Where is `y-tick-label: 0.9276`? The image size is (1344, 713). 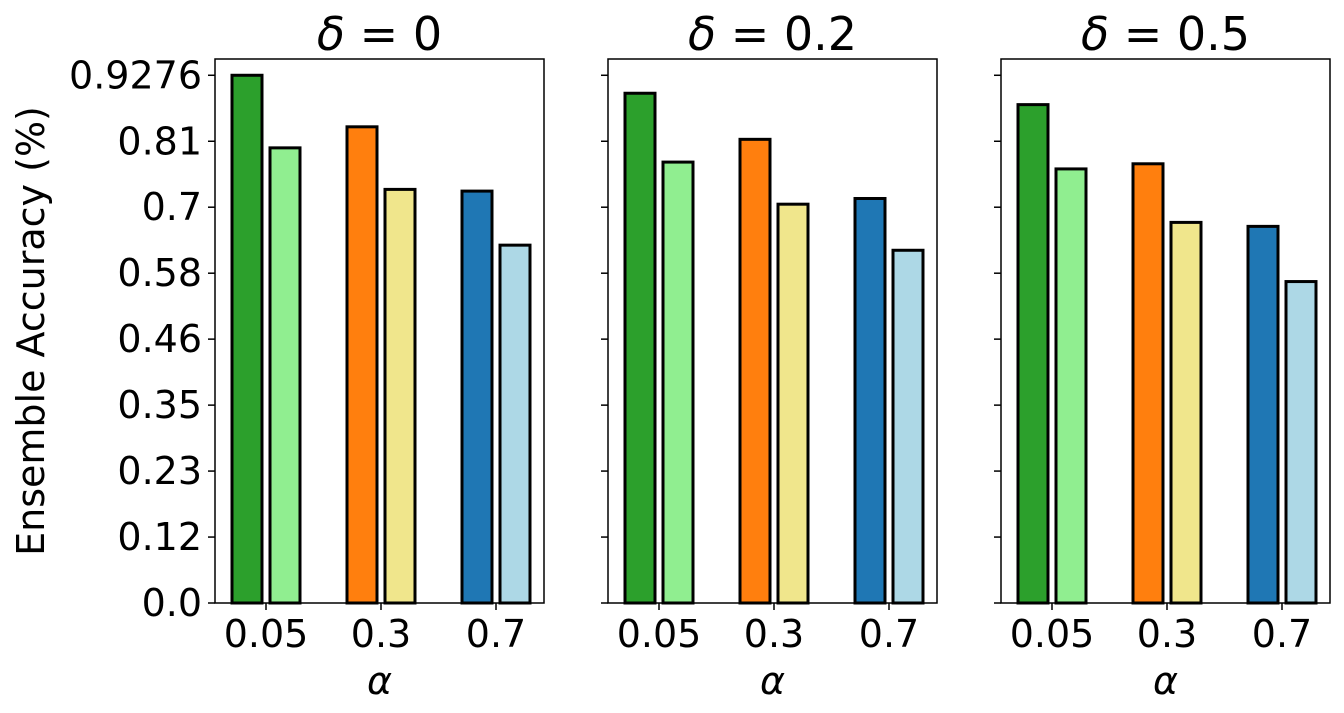
y-tick-label: 0.9276 is located at coordinates (135, 75).